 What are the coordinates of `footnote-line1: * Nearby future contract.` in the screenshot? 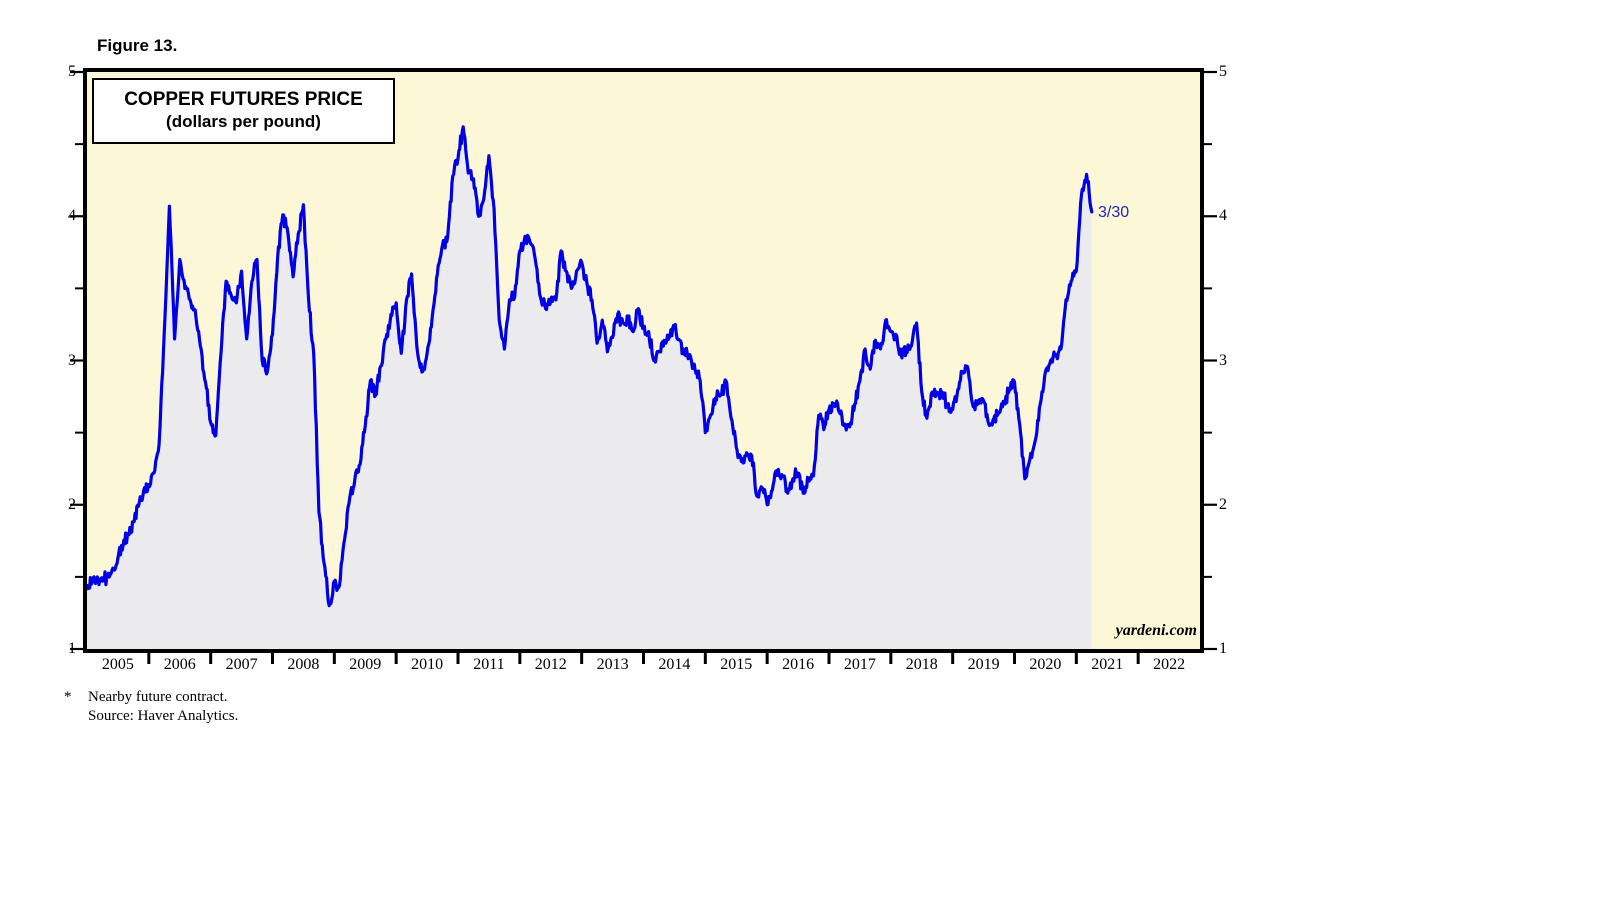 It's located at (146, 697).